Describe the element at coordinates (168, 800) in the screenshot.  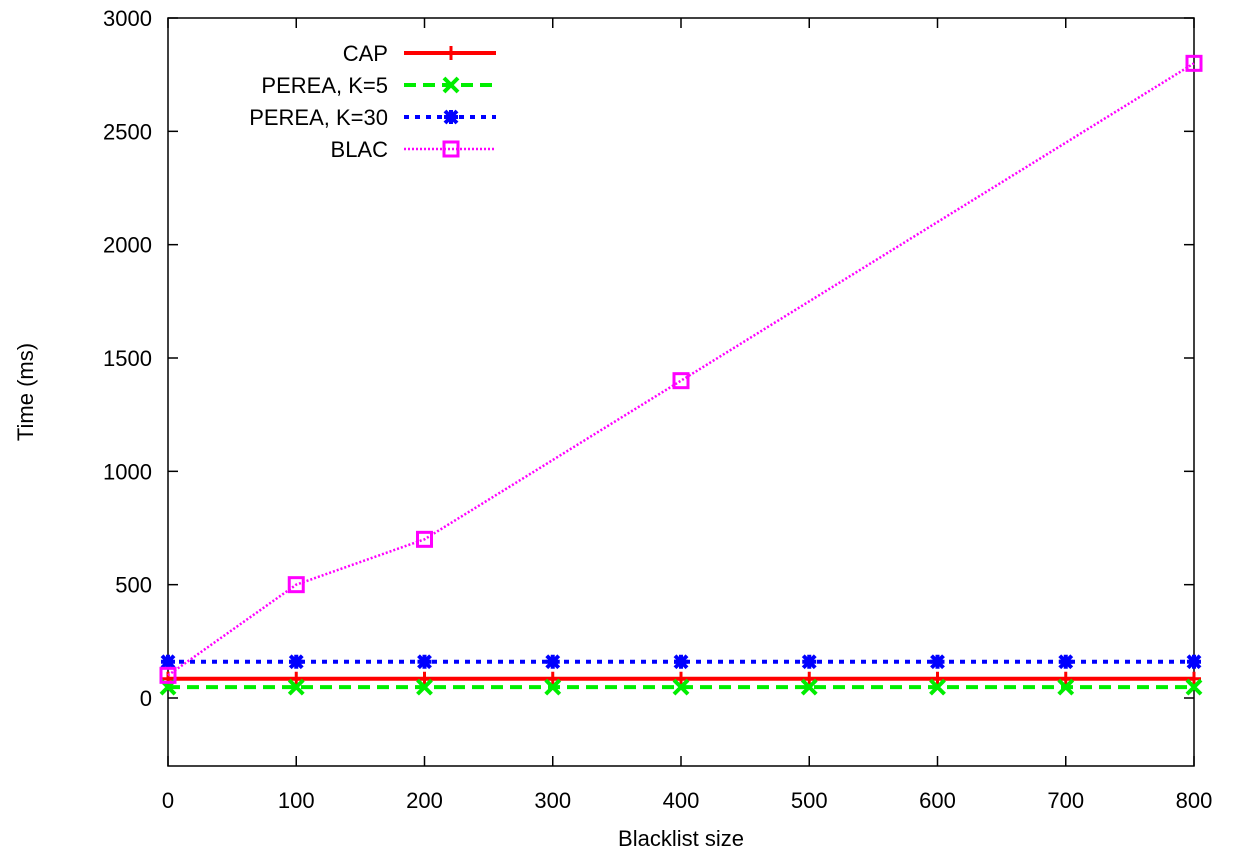
I see `x-tick-label-0: 0` at that location.